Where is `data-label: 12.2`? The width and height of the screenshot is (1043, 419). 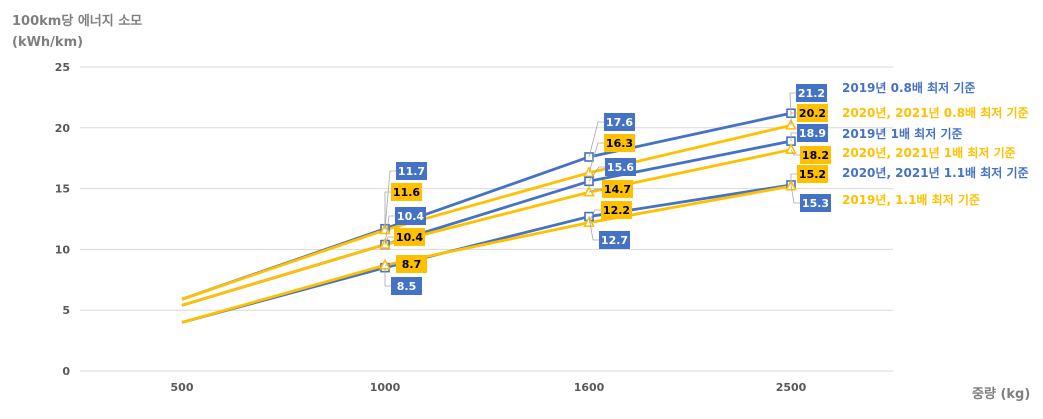
data-label: 12.2 is located at coordinates (616, 210).